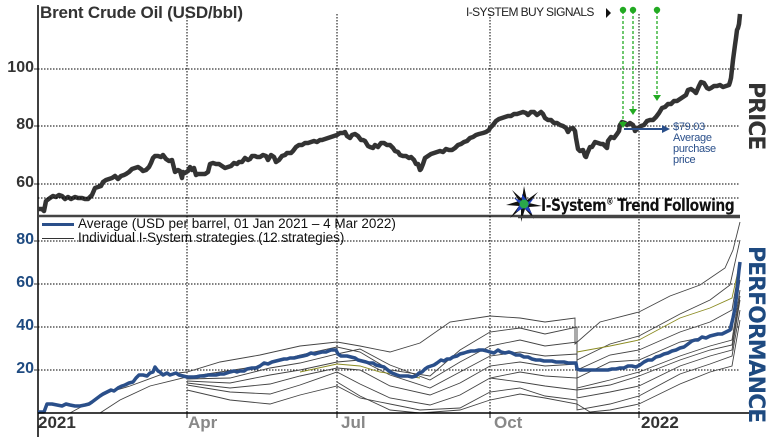 Image resolution: width=772 pixels, height=442 pixels. What do you see at coordinates (638, 206) in the screenshot?
I see `logo-text: I-System® Trend Following` at bounding box center [638, 206].